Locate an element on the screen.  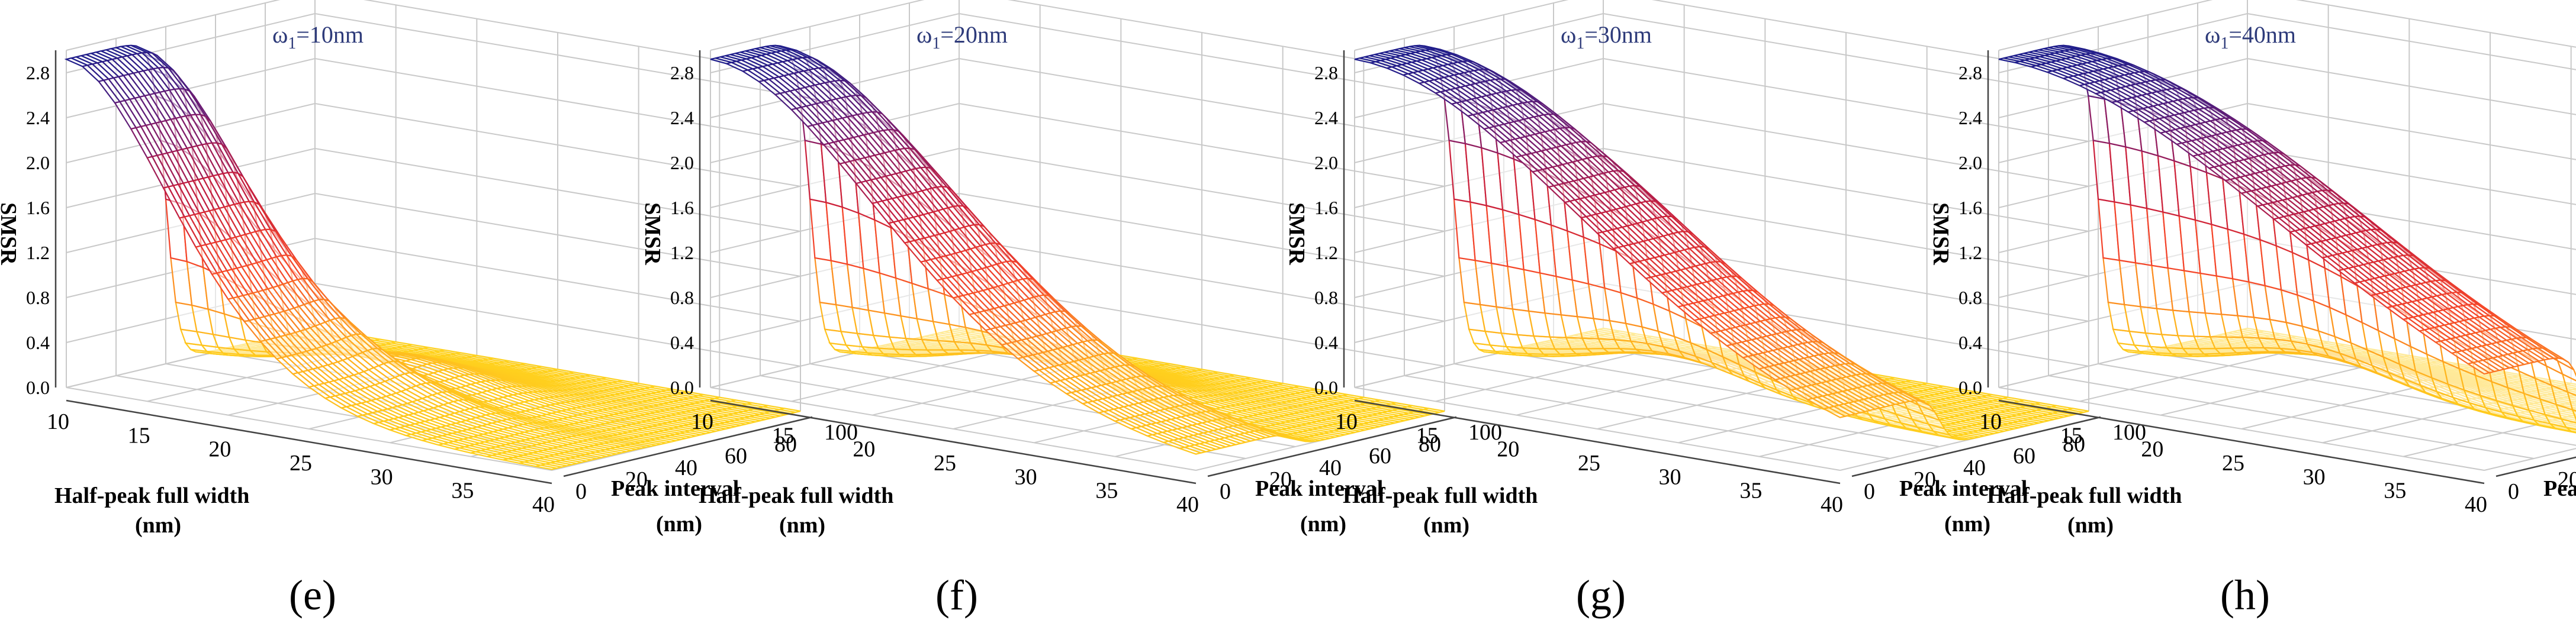
surface-cell is located at coordinates (546, 467).